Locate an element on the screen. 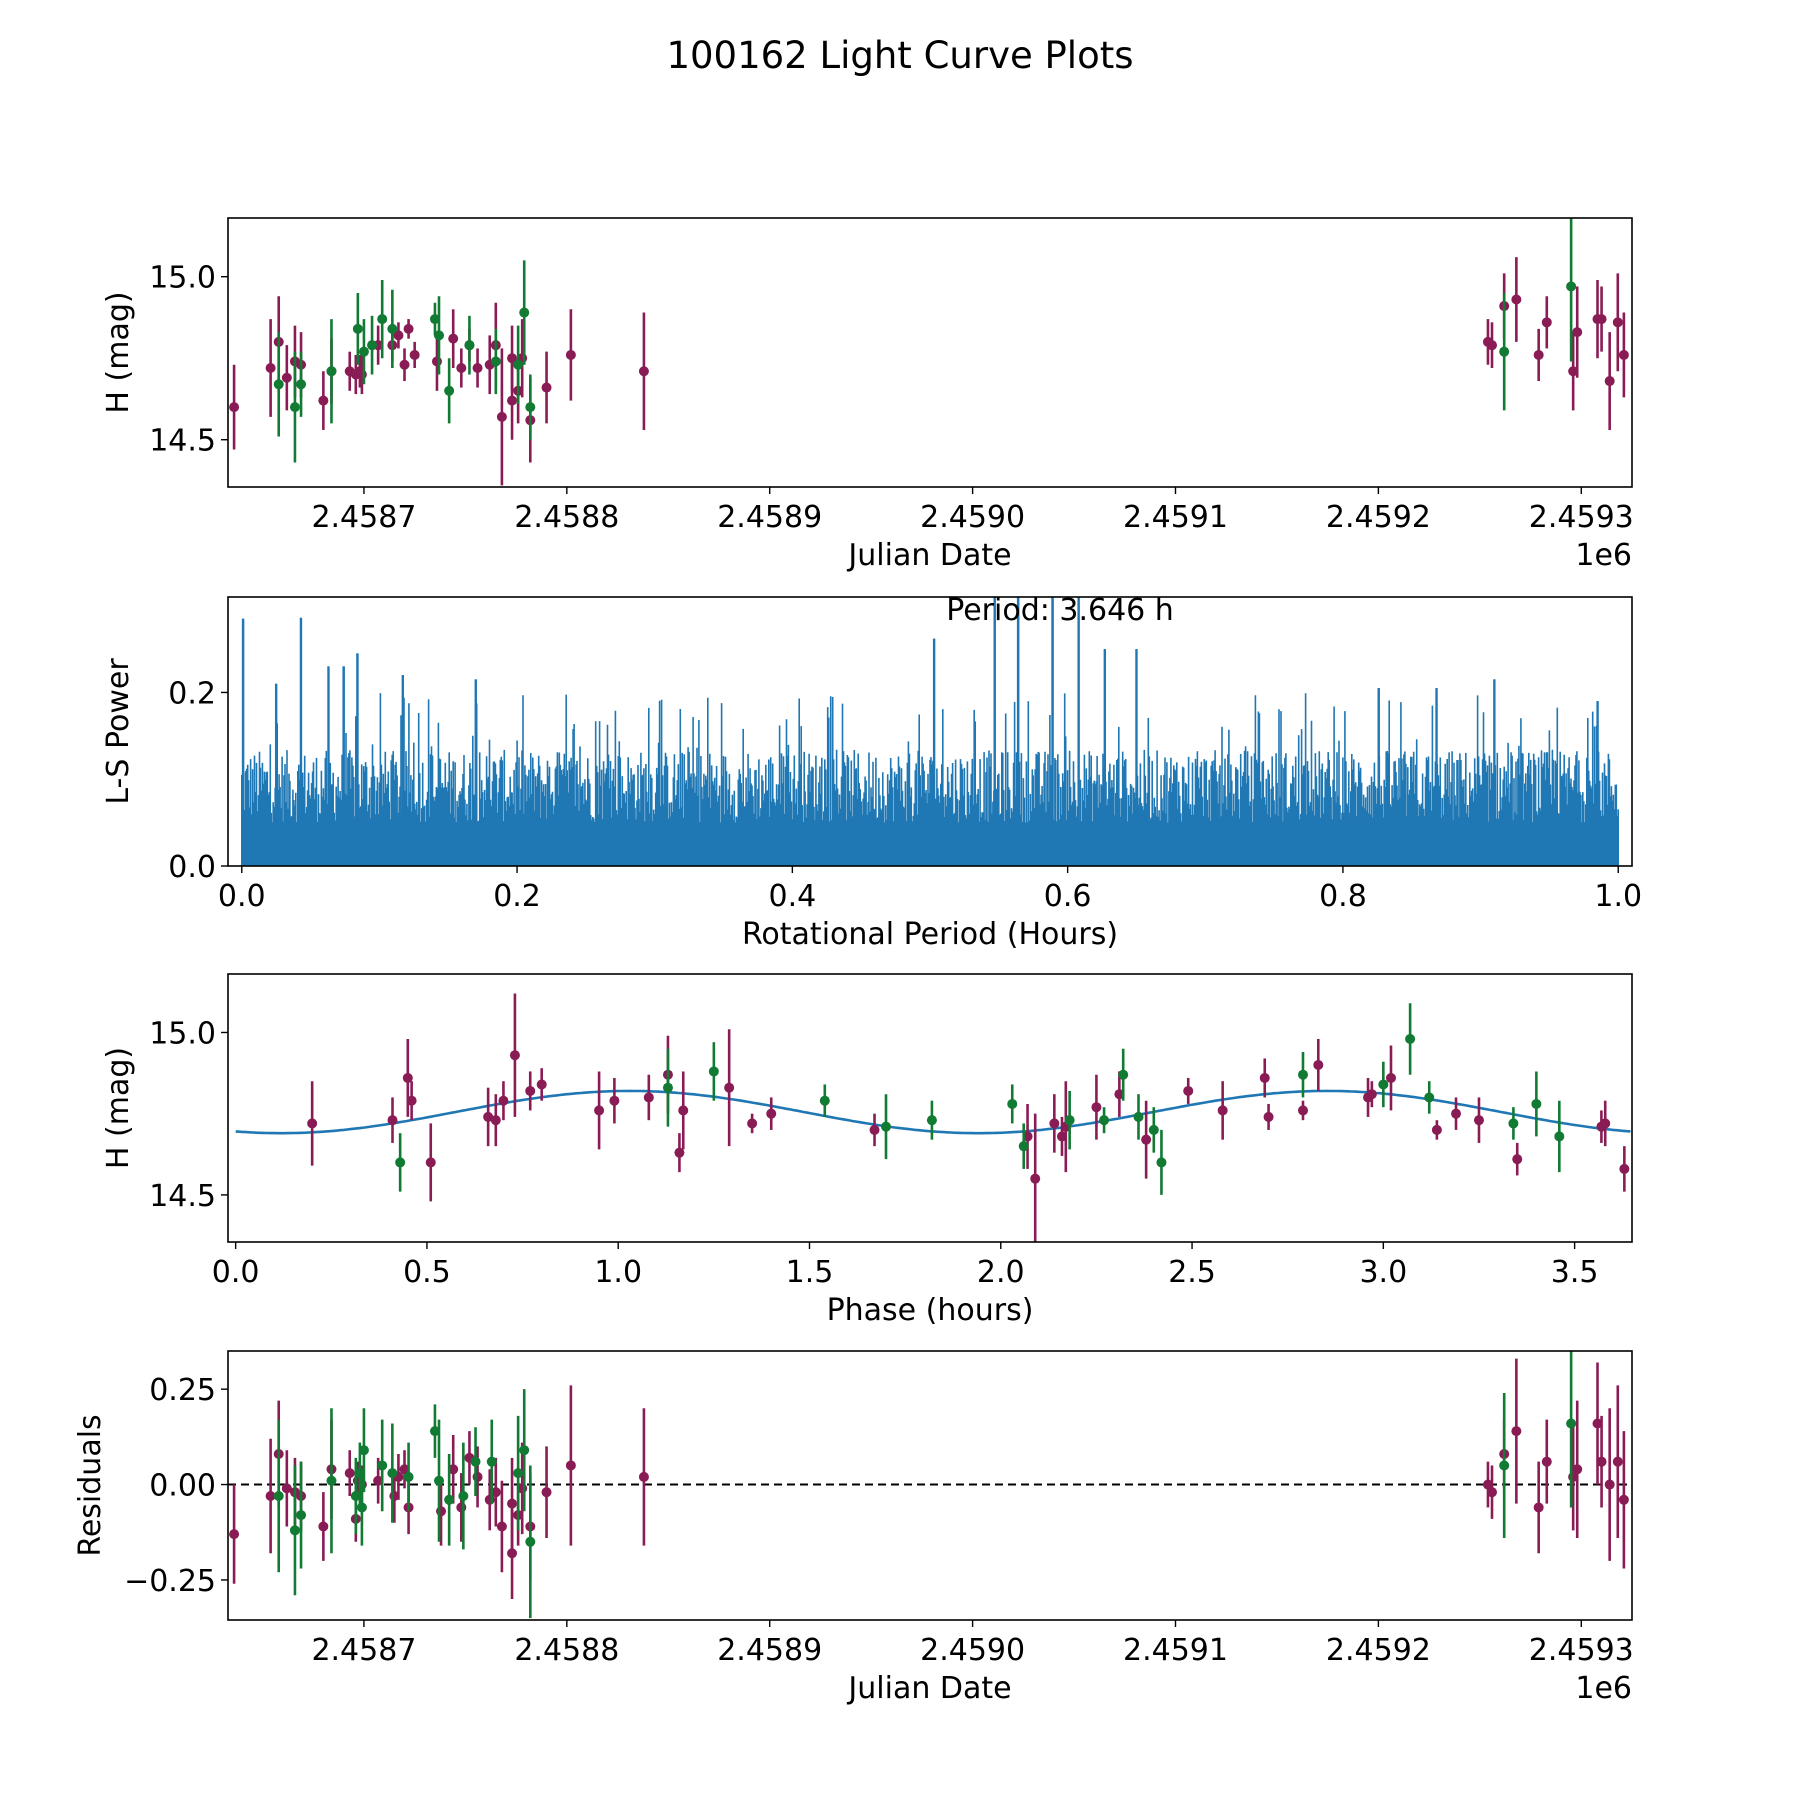 This screenshot has width=1800, height=1800. x-tick-label: 2.4591 is located at coordinates (1175, 1650).